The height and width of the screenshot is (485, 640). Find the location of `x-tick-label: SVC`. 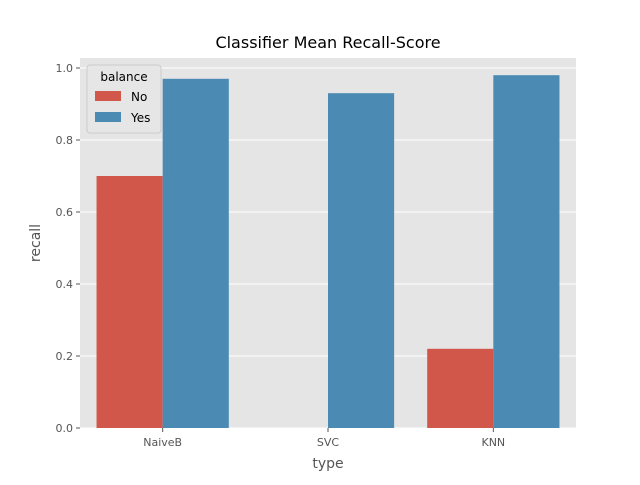

x-tick-label: SVC is located at coordinates (328, 442).